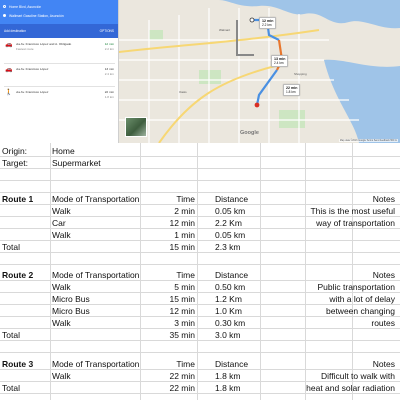  I want to click on origin-marker, so click(252, 20).